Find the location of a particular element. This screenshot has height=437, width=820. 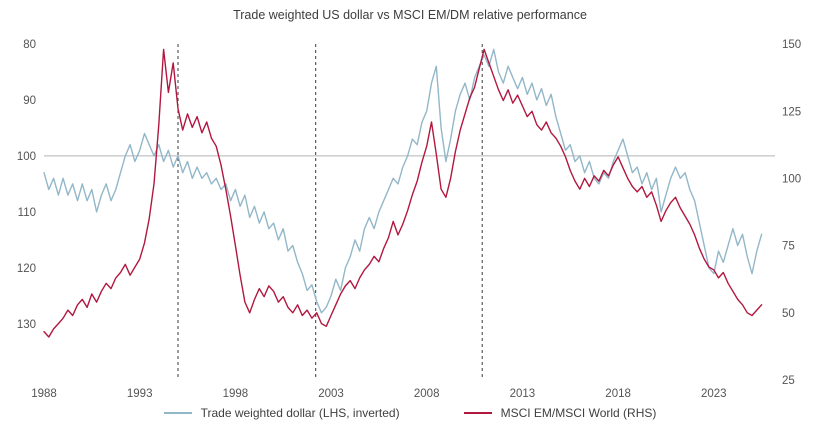

x-axis-tick-2023: 2023 is located at coordinates (714, 394).